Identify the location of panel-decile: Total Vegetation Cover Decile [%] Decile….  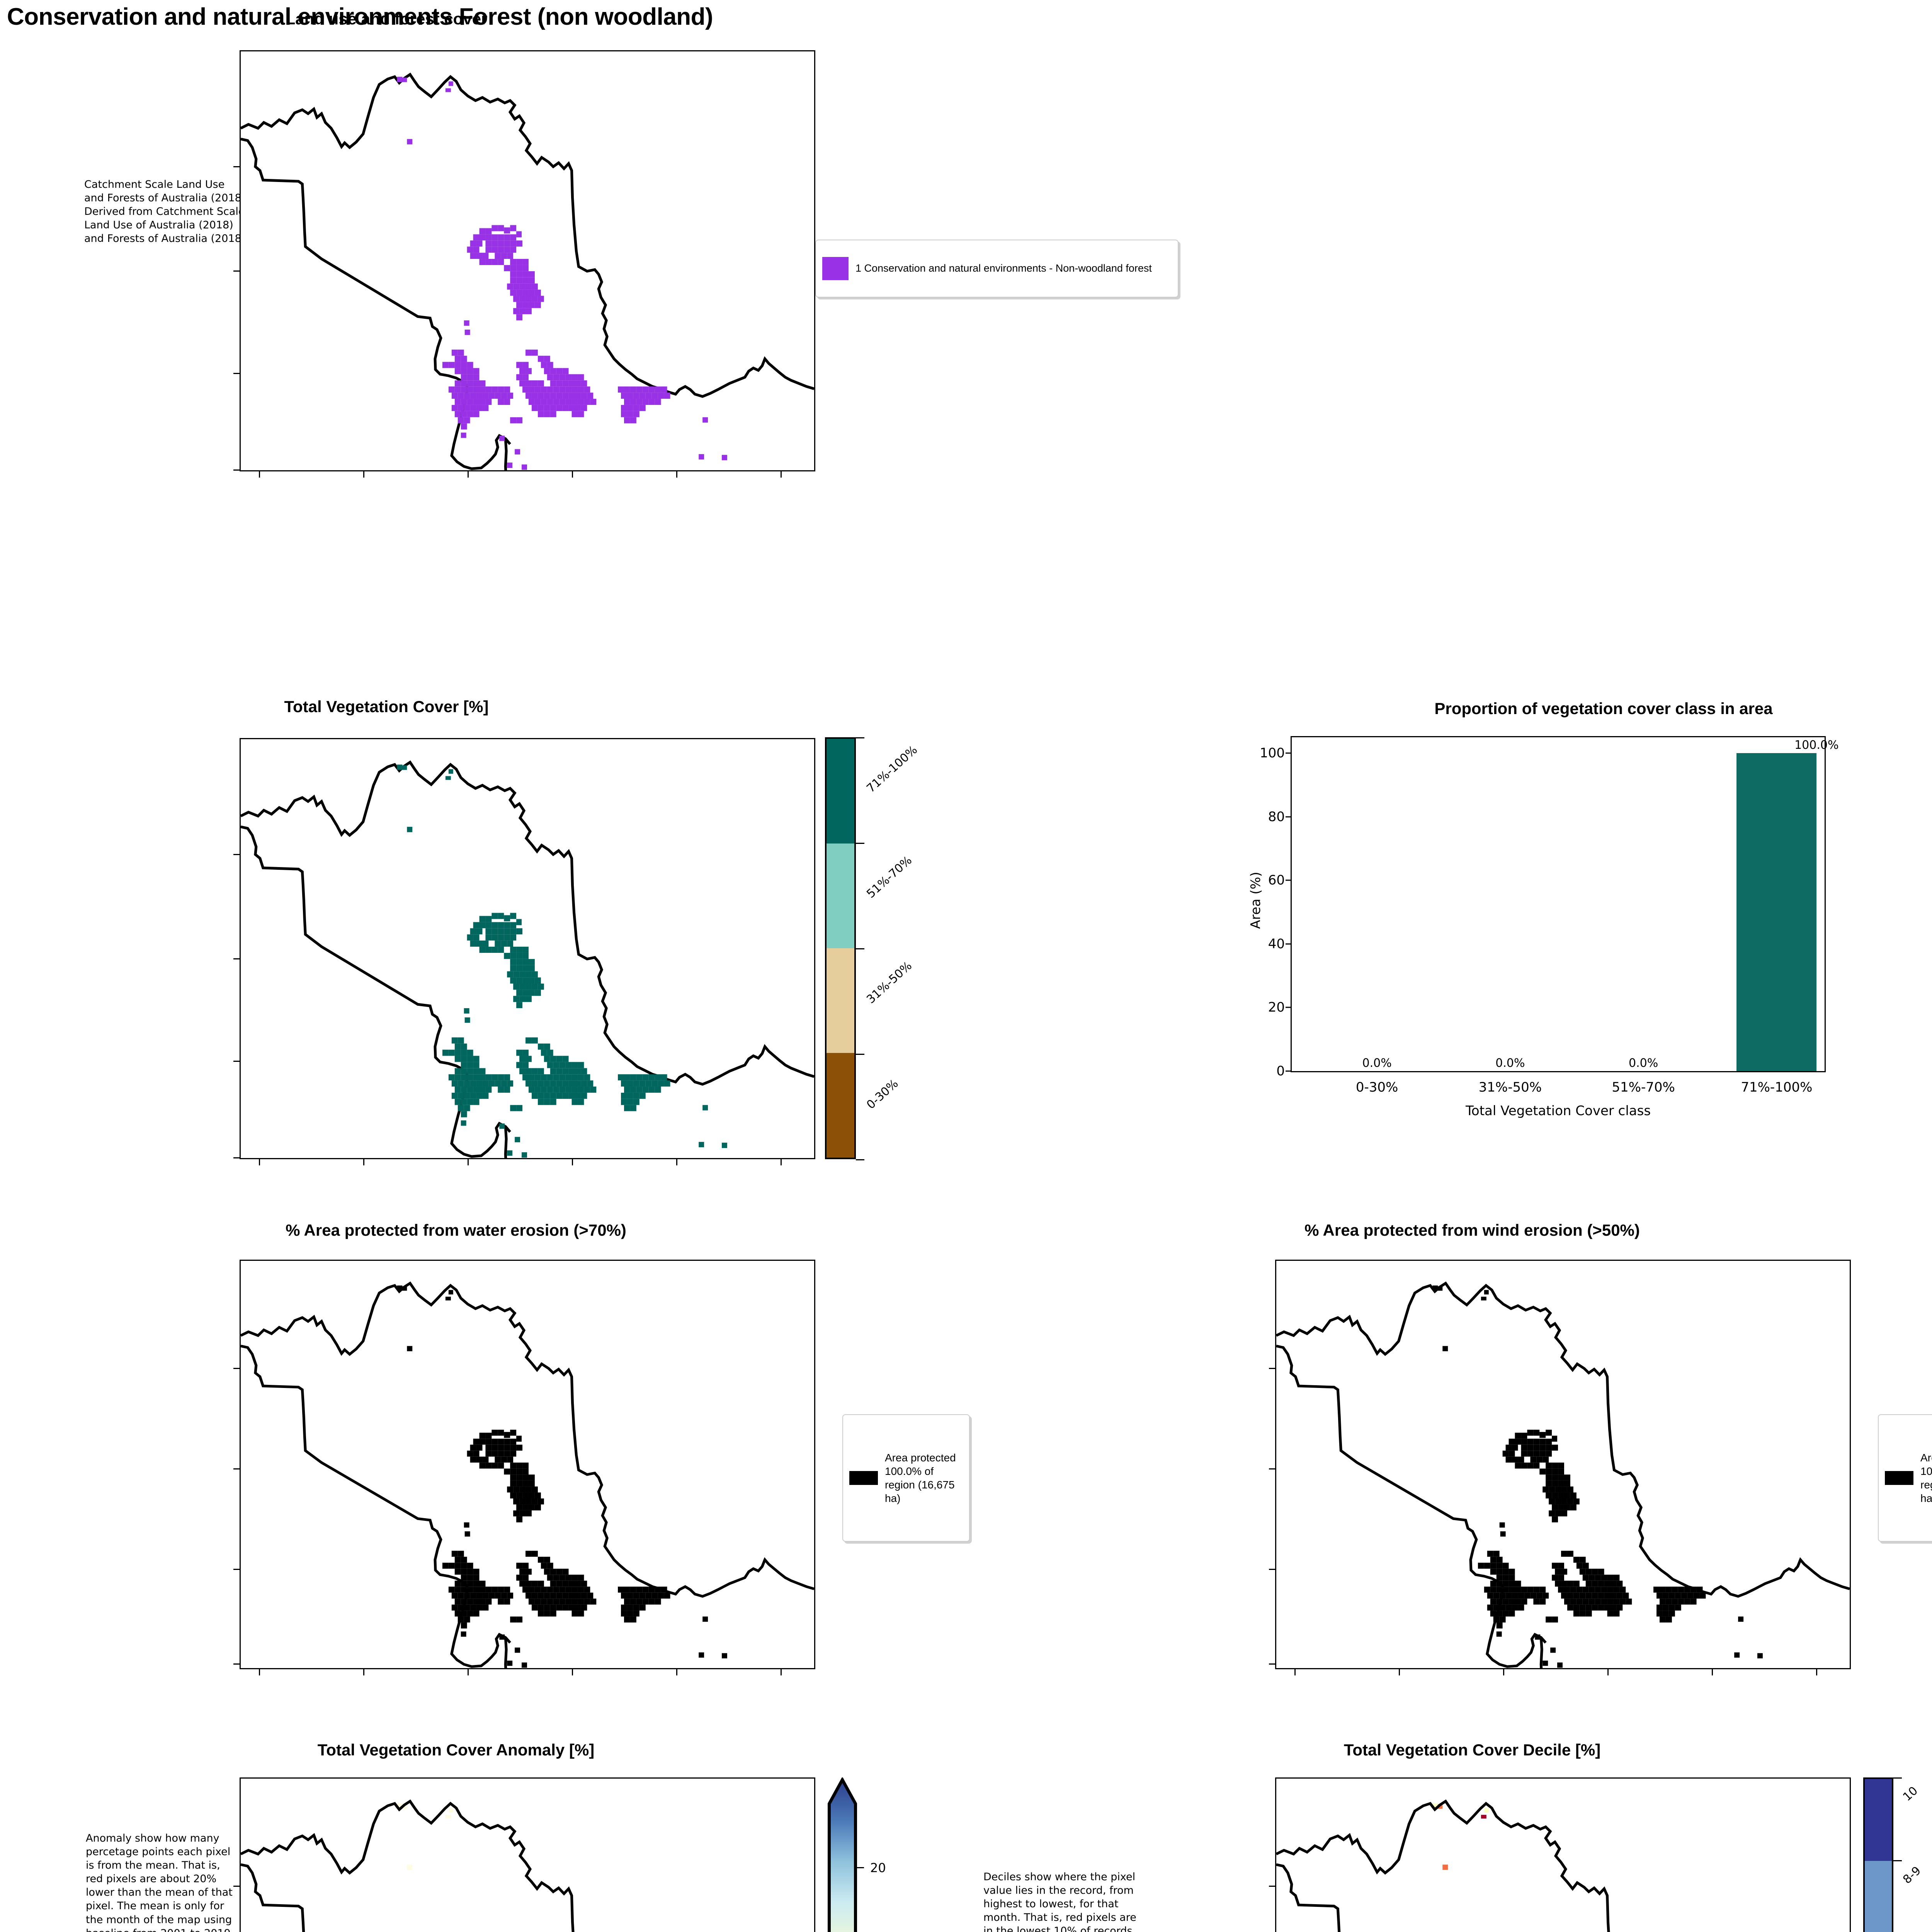
(1458, 1834).